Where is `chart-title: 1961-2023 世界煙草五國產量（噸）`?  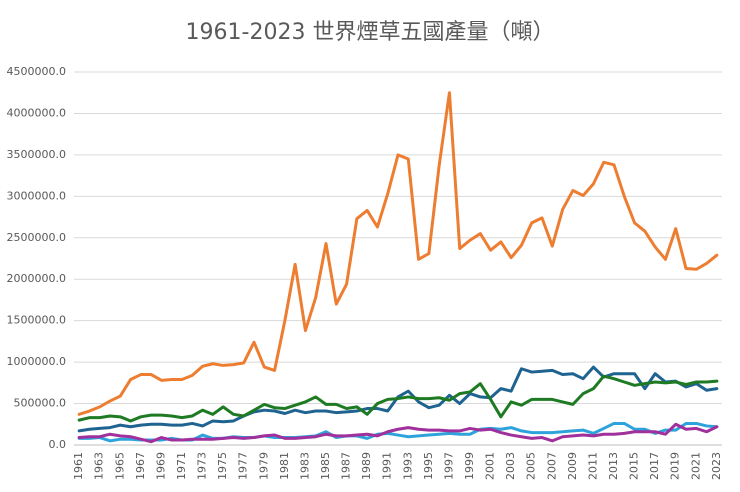
chart-title: 1961-2023 世界煙草五國產量（噸） is located at coordinates (370, 32).